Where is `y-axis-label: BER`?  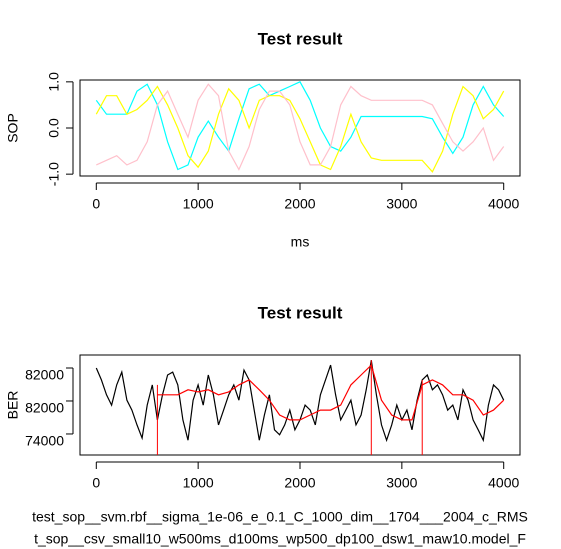
y-axis-label: BER is located at coordinates (13, 405).